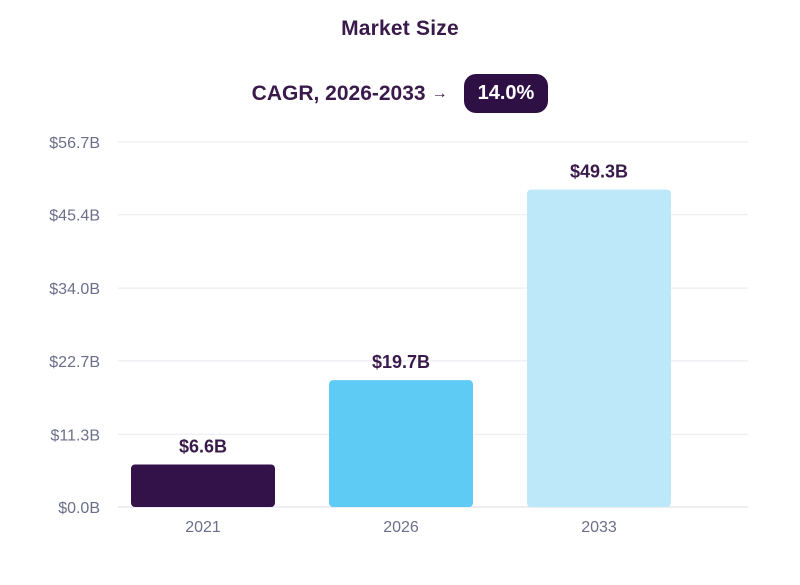 The image size is (800, 585). Describe the element at coordinates (439, 93) in the screenshot. I see `arrow-right-icon: →` at that location.